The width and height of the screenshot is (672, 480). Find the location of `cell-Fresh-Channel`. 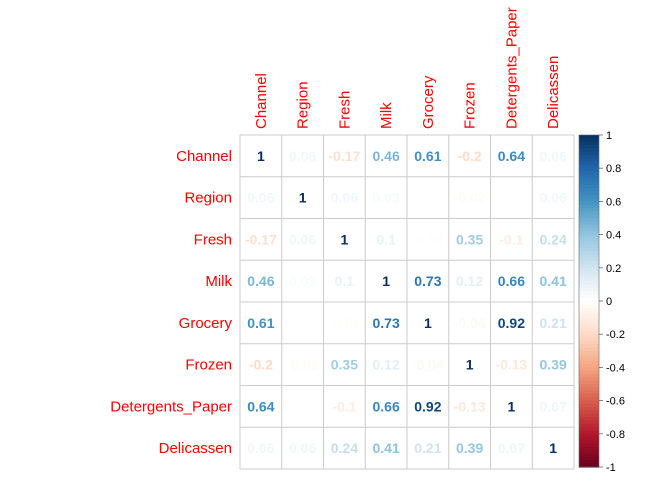

cell-Fresh-Channel is located at coordinates (261, 239).